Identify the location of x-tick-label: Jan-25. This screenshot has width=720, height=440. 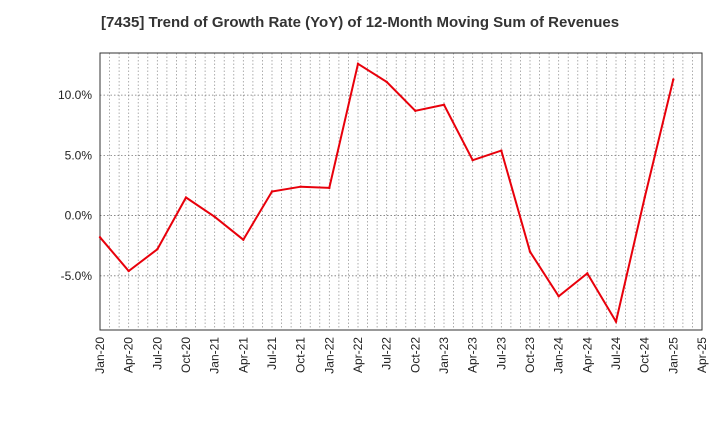
(673, 355).